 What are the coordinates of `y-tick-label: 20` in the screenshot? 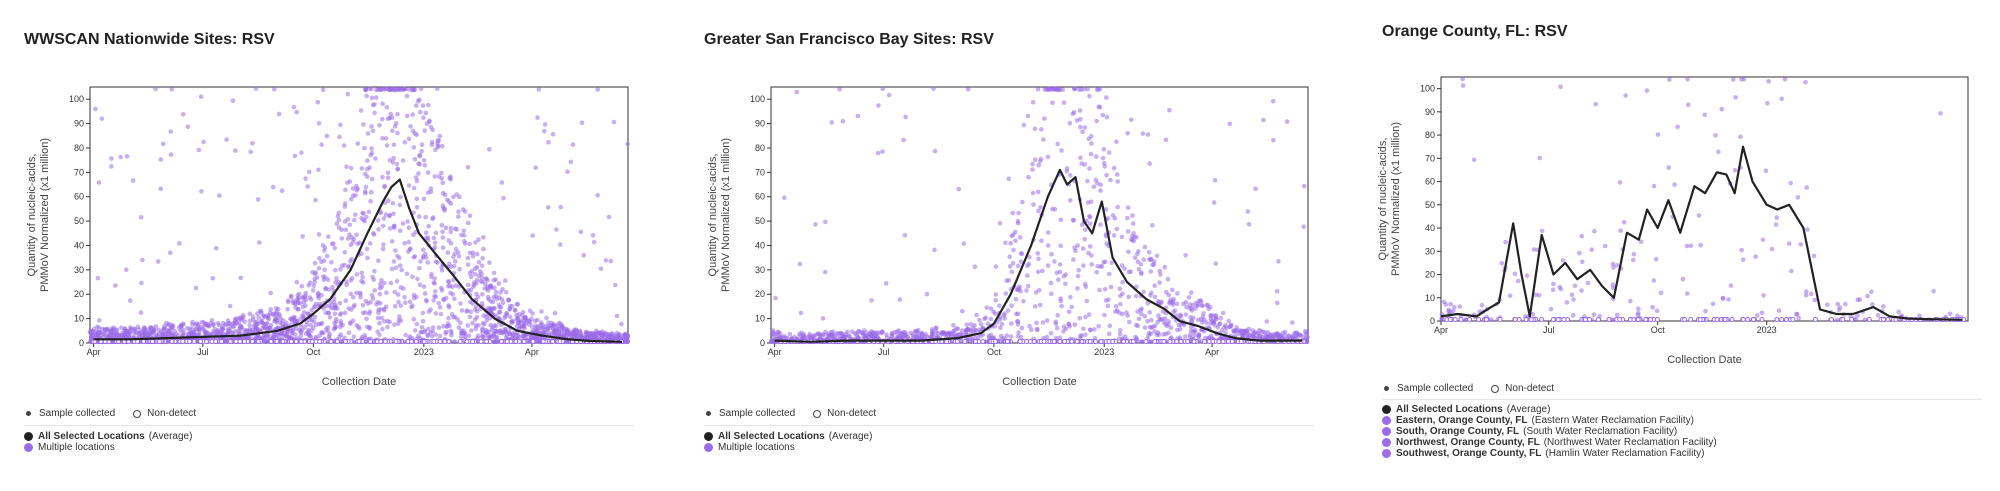 It's located at (1430, 275).